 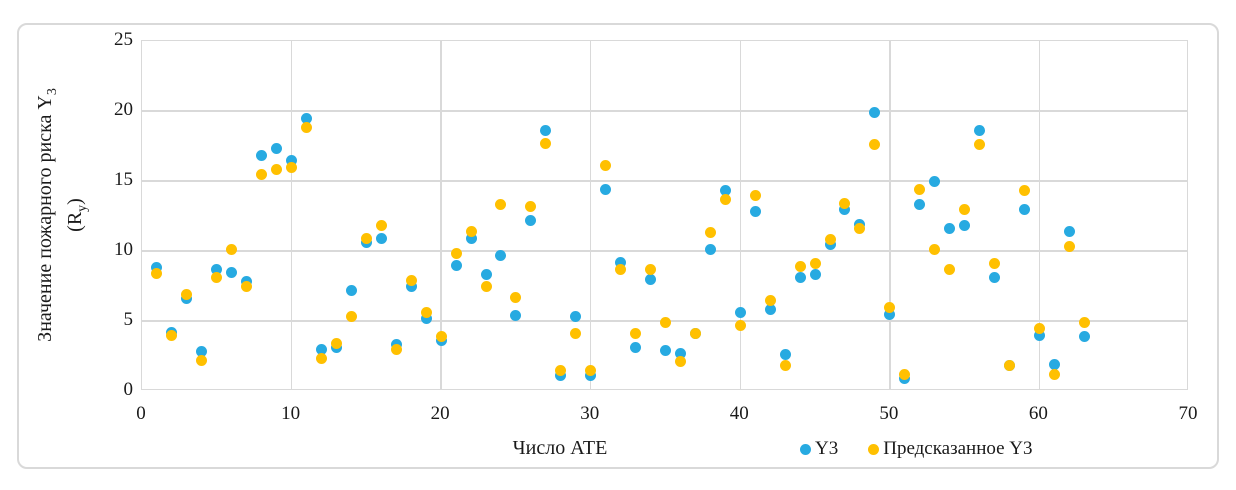 What do you see at coordinates (128, 389) in the screenshot?
I see `y-tick-label: 0` at bounding box center [128, 389].